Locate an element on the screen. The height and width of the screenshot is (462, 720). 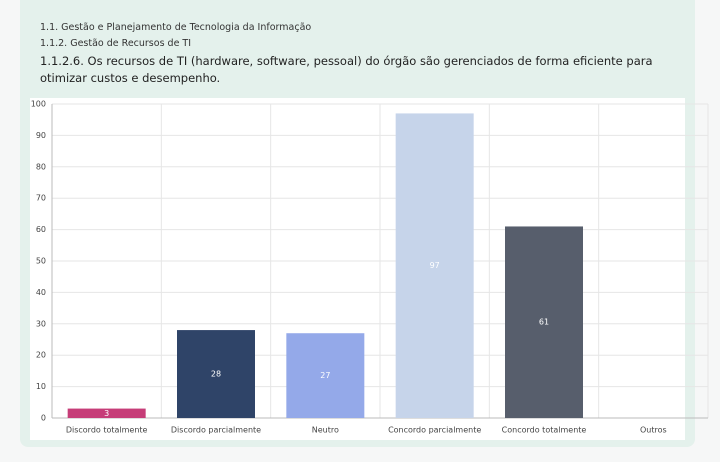
x-tick-label: Discordo totalmente is located at coordinates (107, 430).